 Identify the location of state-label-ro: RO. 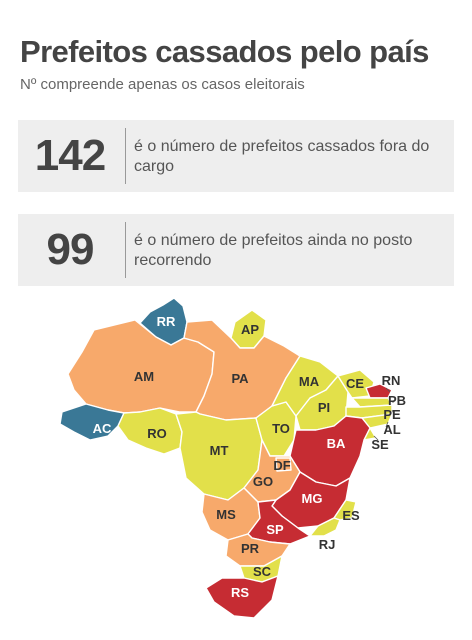
(157, 433).